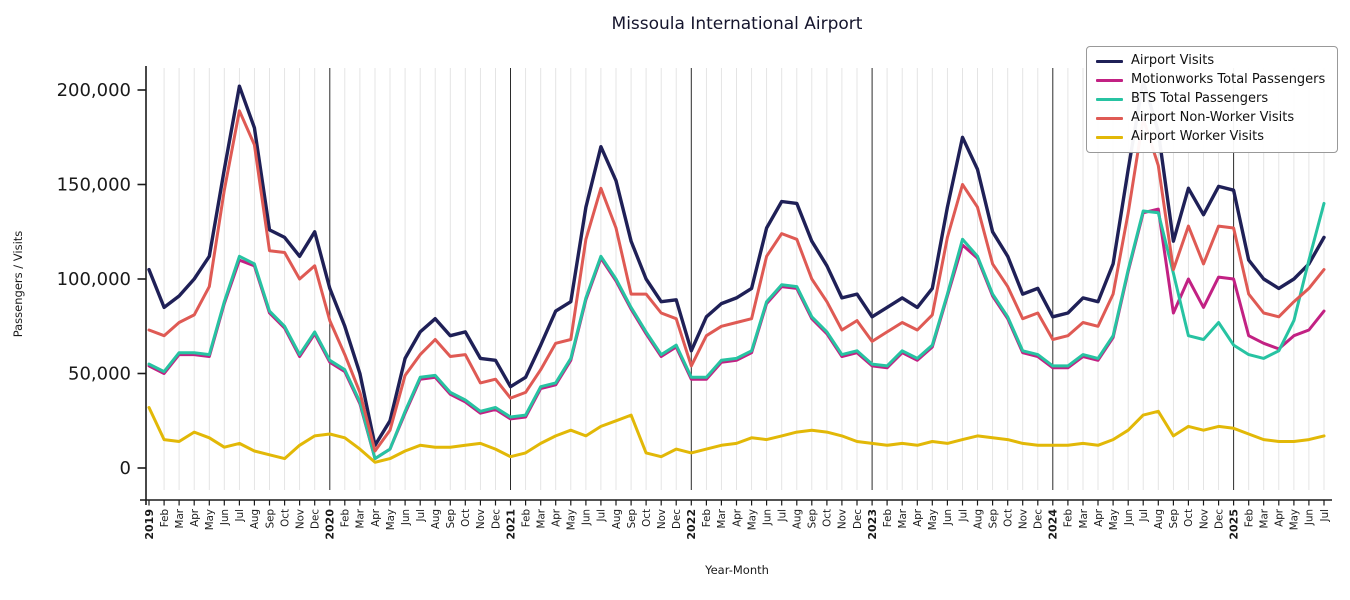 This screenshot has height=600, width=1350. I want to click on svg-text: 2025, so click(1233, 524).